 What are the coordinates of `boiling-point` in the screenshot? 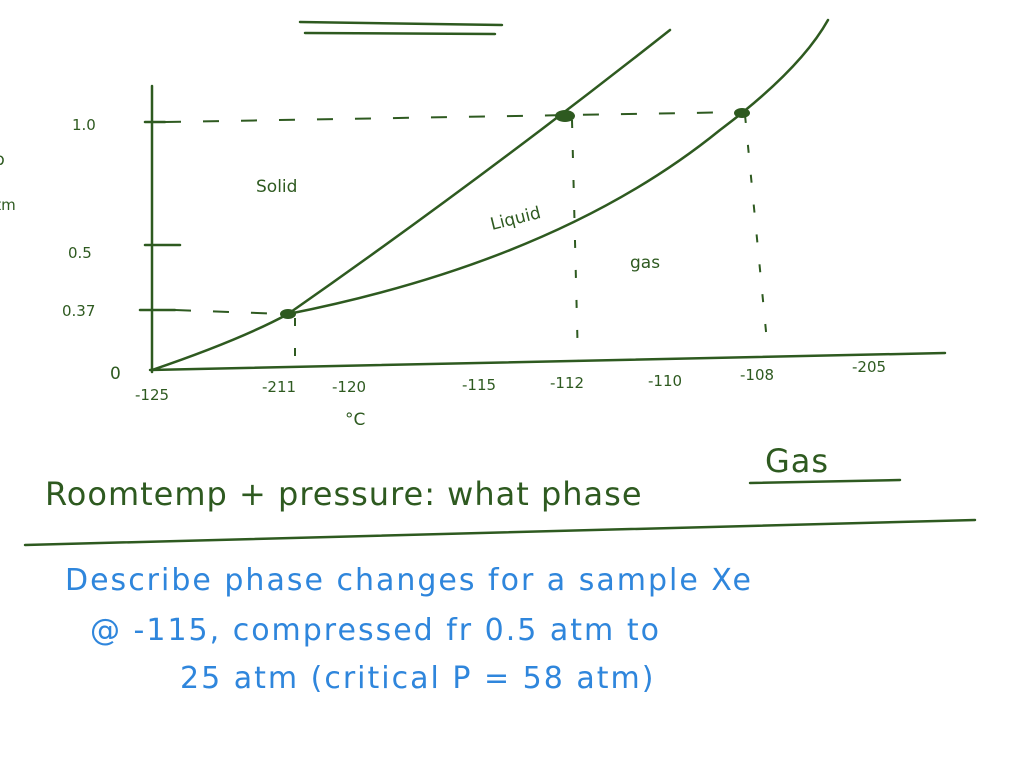 It's located at (742, 113).